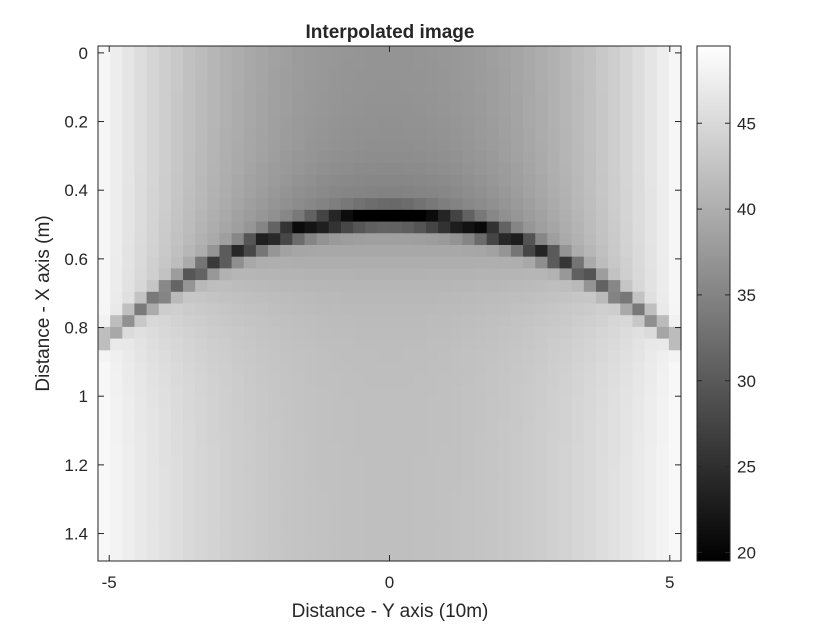 The image size is (840, 630). Describe the element at coordinates (746, 209) in the screenshot. I see `colorbar-tick-label: 40` at that location.